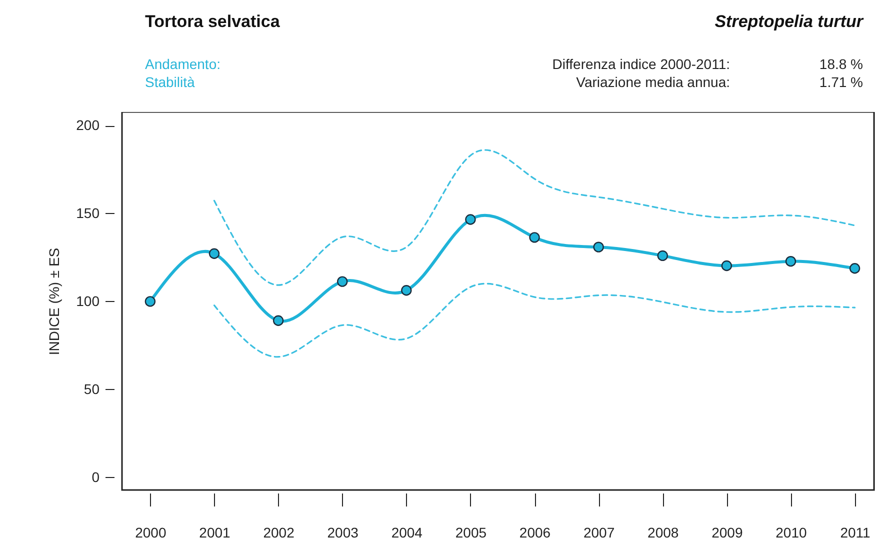  Describe the element at coordinates (535, 532) in the screenshot. I see `x-tick-label: 2006` at that location.